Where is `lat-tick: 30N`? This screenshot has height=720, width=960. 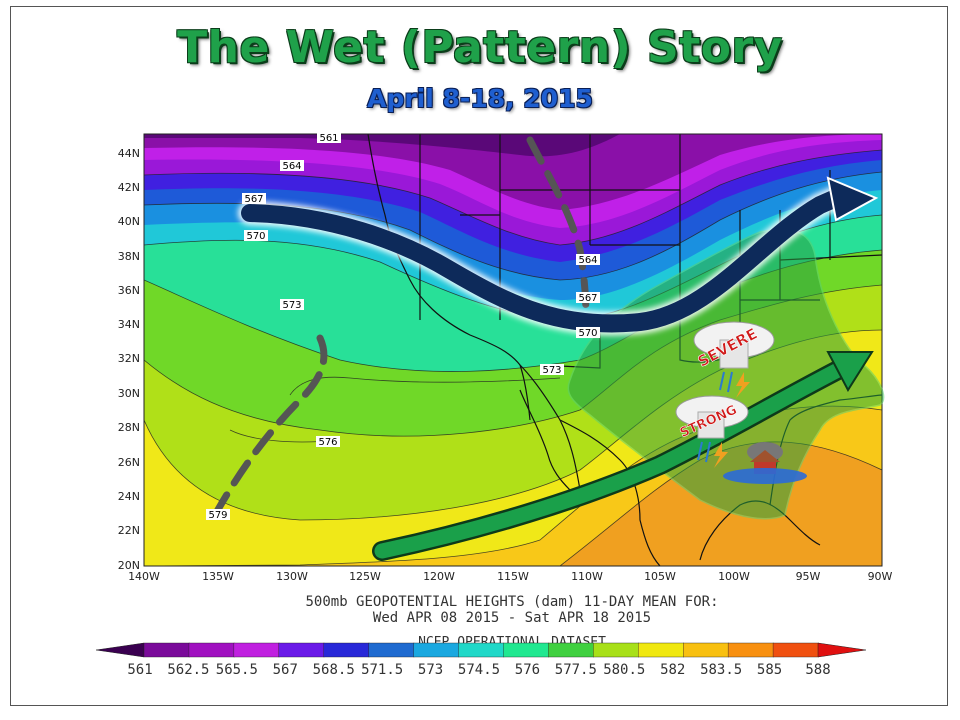 lat-tick: 30N is located at coordinates (129, 393).